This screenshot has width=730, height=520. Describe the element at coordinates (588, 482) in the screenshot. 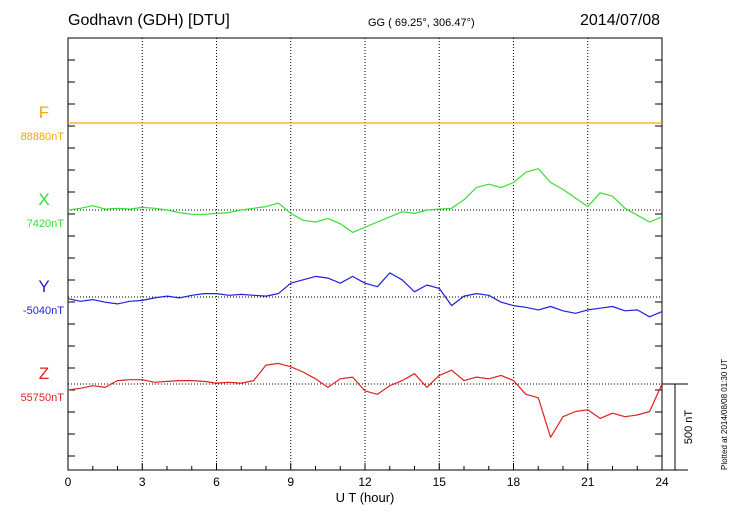

I see `x-tick-label: 21` at that location.